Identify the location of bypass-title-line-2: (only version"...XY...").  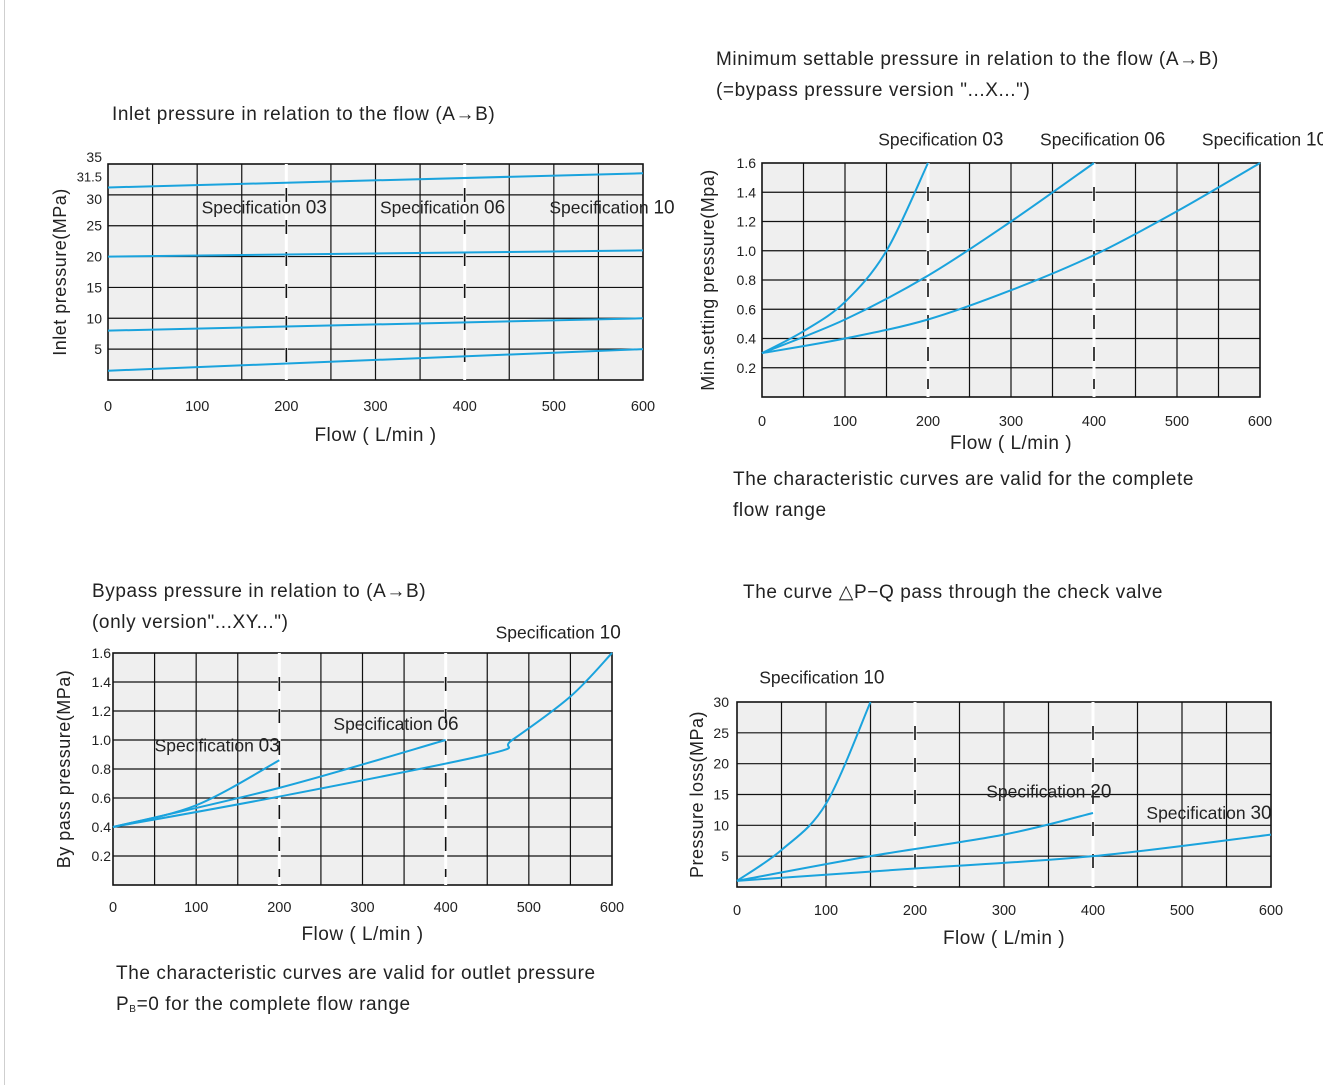
(190, 622).